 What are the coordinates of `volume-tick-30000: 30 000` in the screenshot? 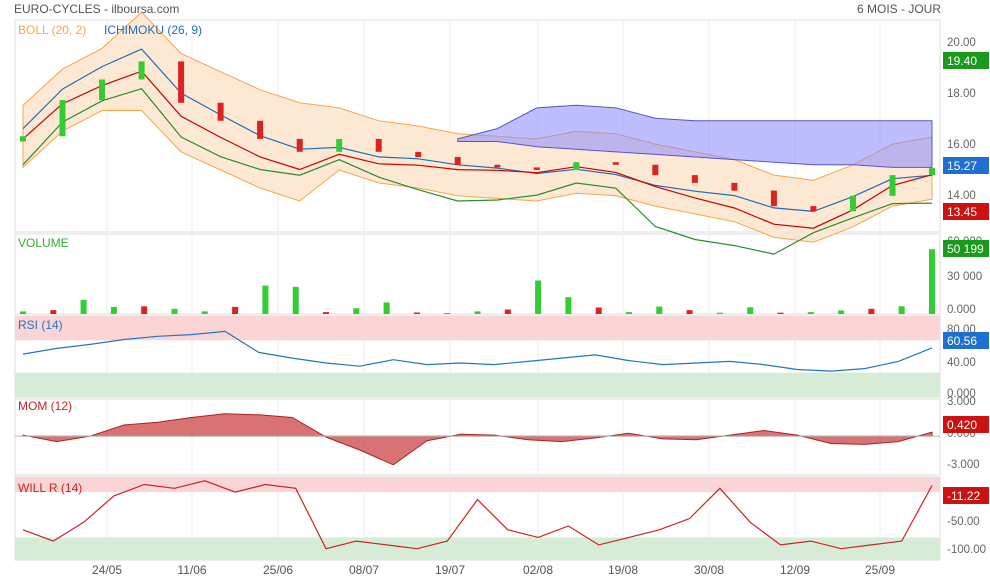 It's located at (964, 277).